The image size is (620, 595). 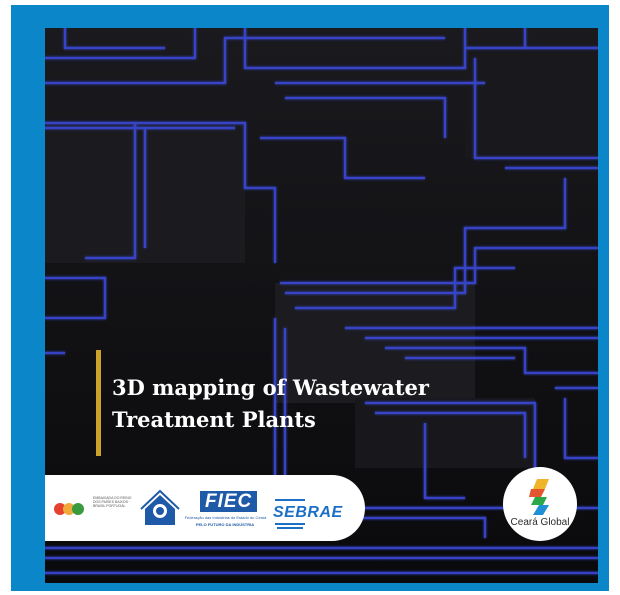 I want to click on gold-accent-bar, so click(x=98, y=403).